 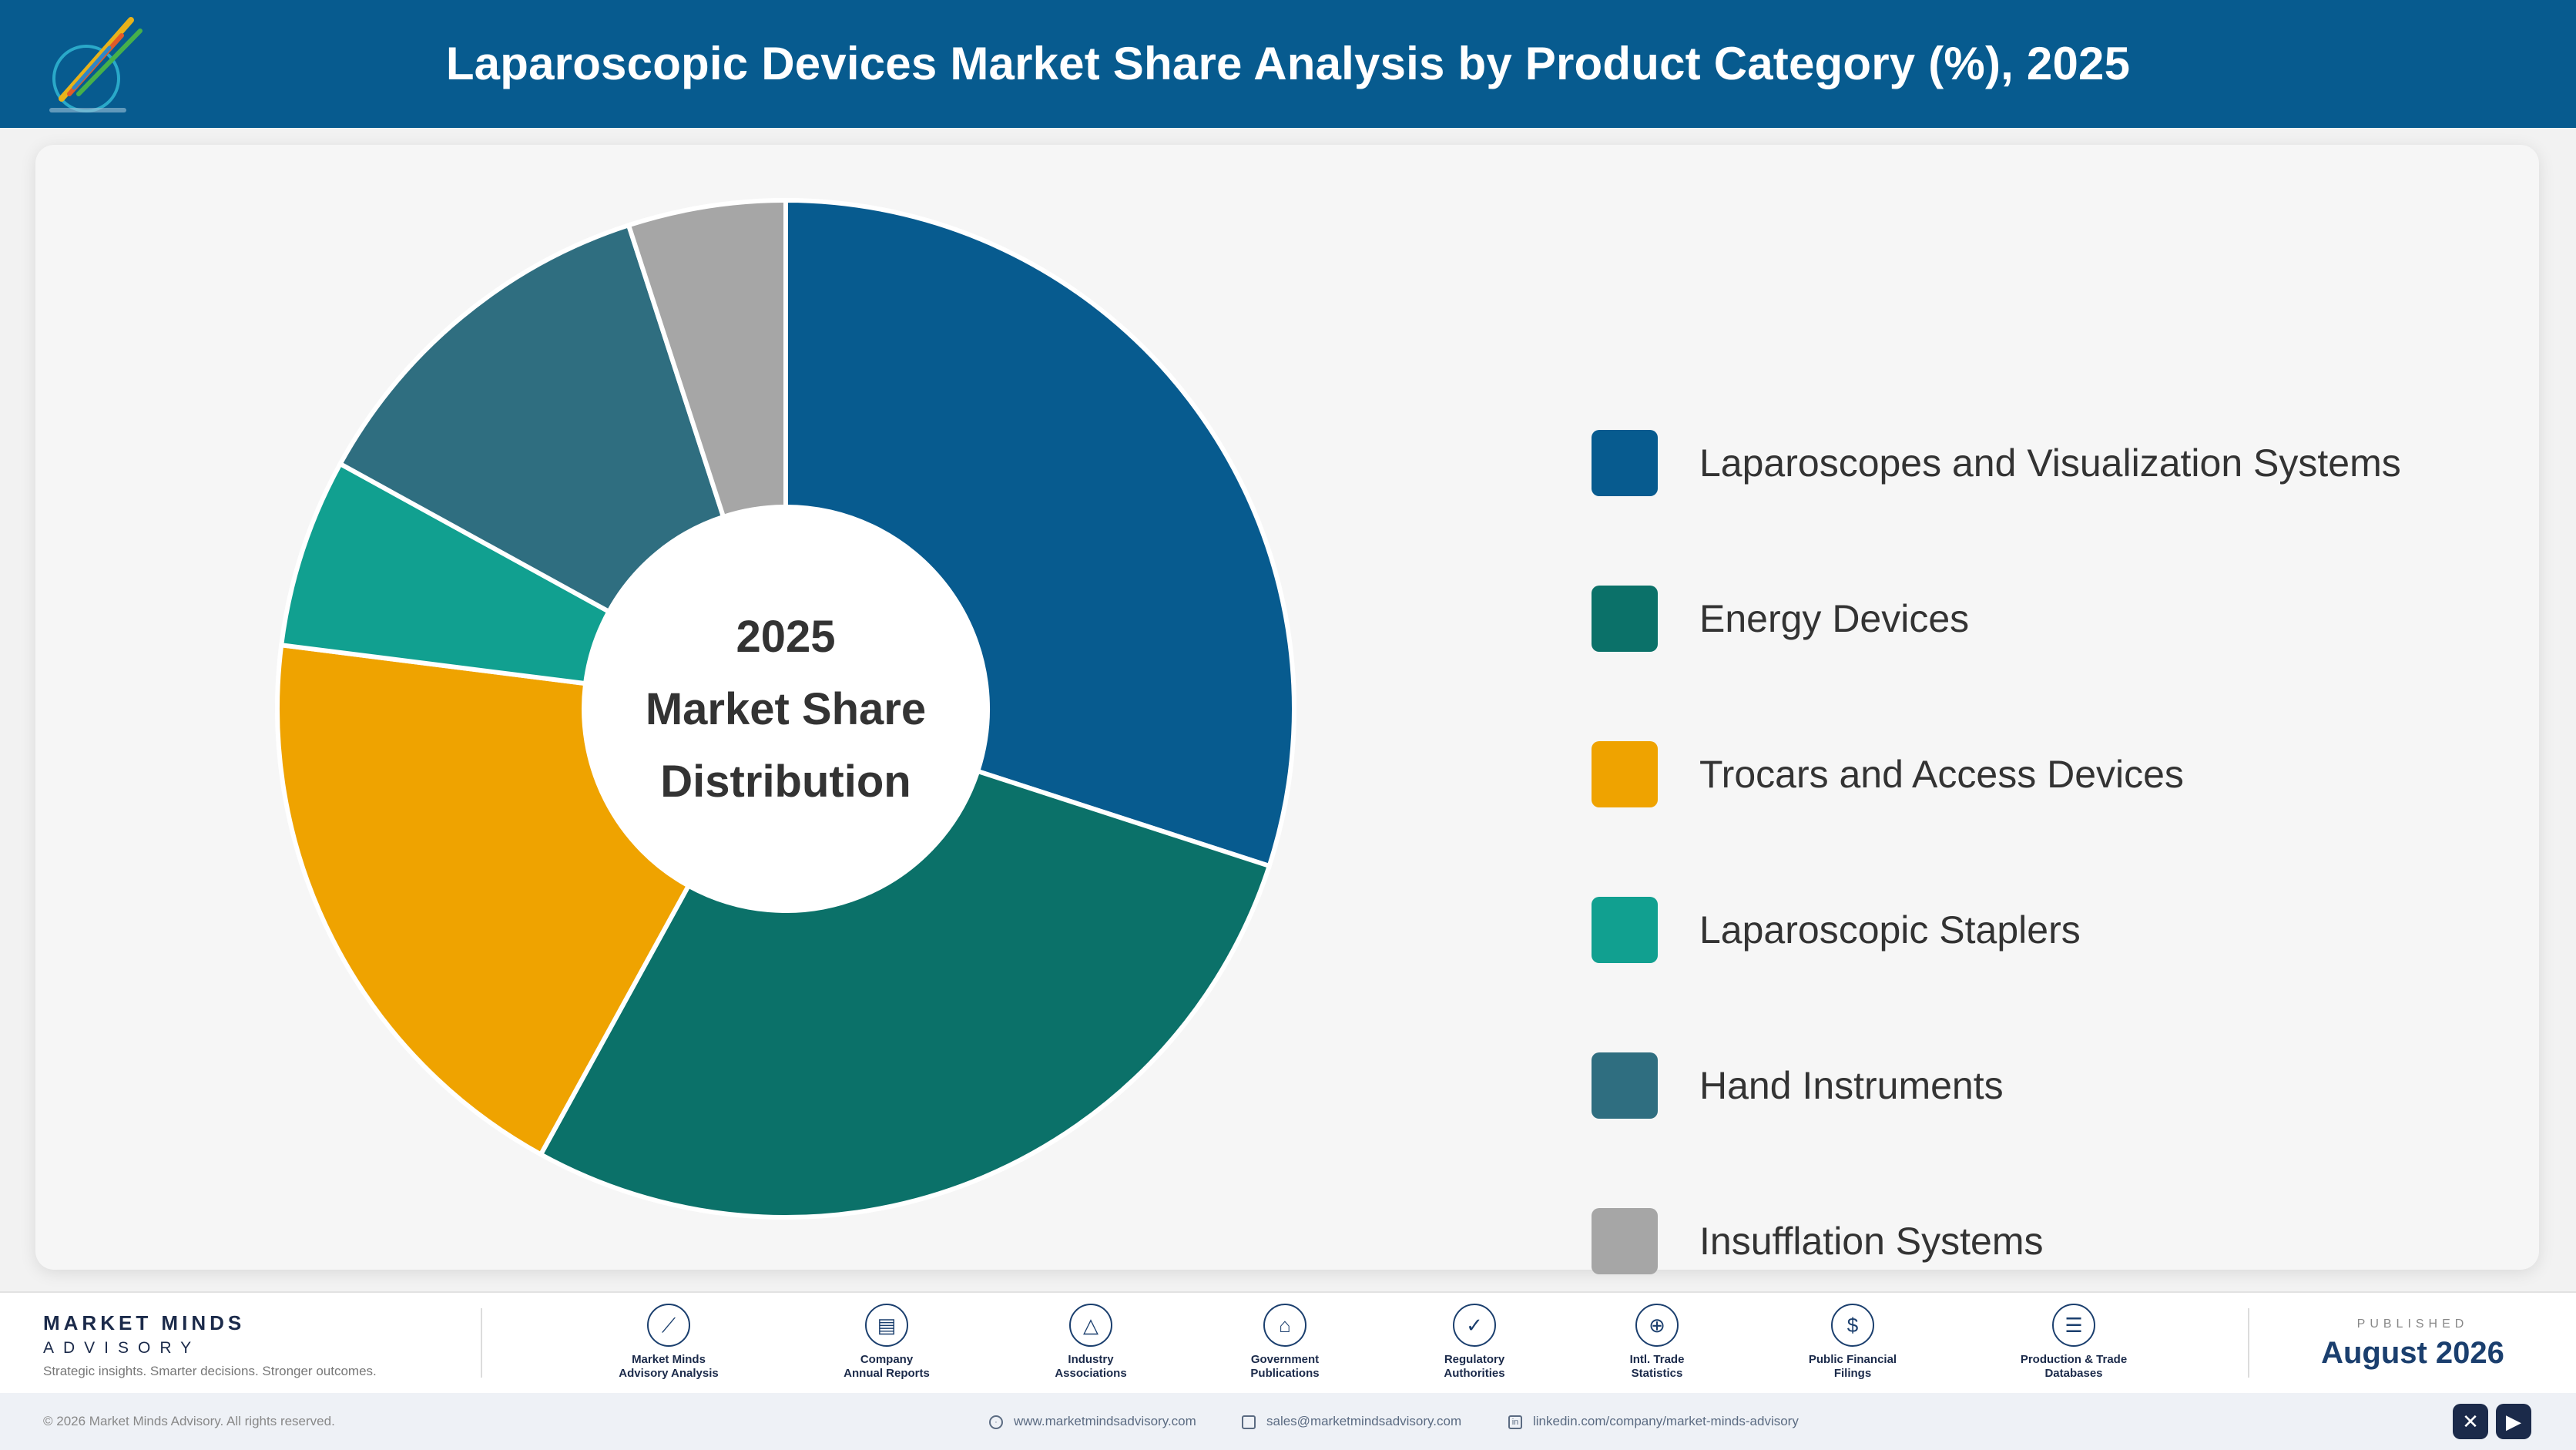 I want to click on source-item: ▤ Company Annual Reports, so click(x=886, y=1342).